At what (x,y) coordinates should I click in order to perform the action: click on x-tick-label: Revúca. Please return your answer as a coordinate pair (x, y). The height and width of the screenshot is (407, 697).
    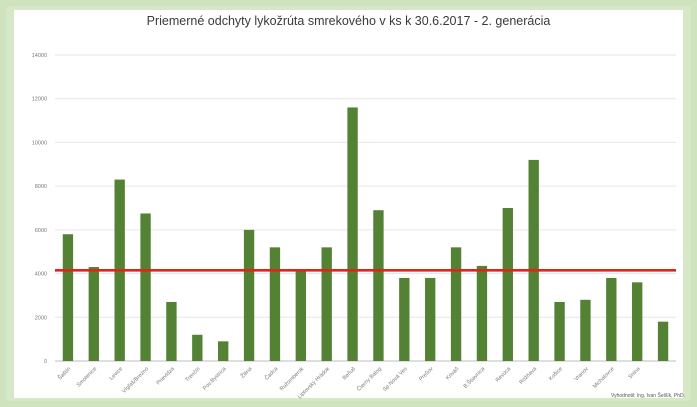
    Looking at the image, I should click on (504, 375).